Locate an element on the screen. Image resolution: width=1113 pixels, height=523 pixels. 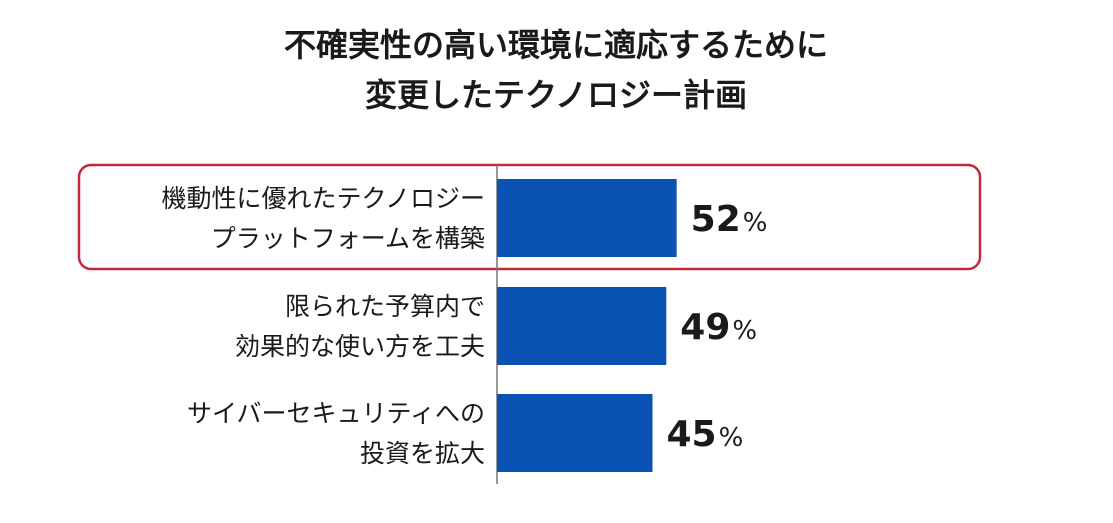
chart-title-line-1: 不確実性の高い環境に適応するために is located at coordinates (556, 45).